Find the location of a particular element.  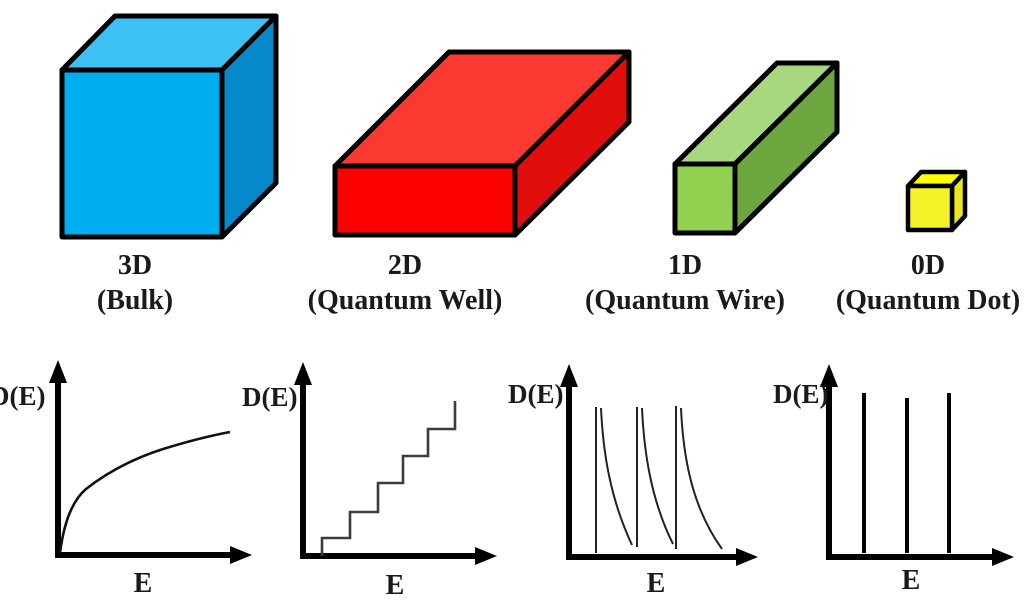

quantum-wire-bar is located at coordinates (756, 148).